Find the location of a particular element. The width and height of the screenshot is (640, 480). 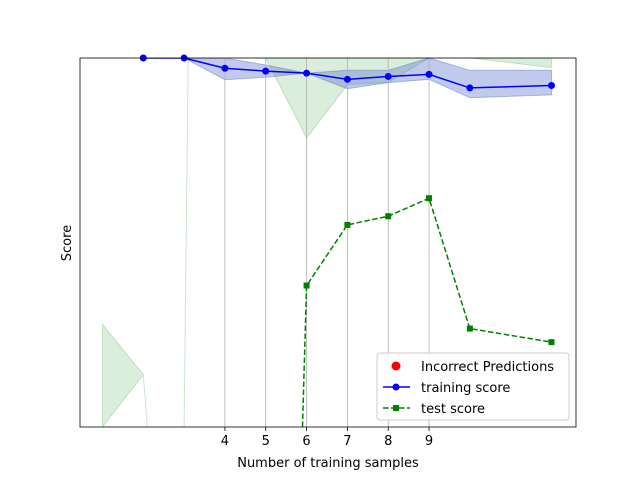

legend-box is located at coordinates (473, 386).